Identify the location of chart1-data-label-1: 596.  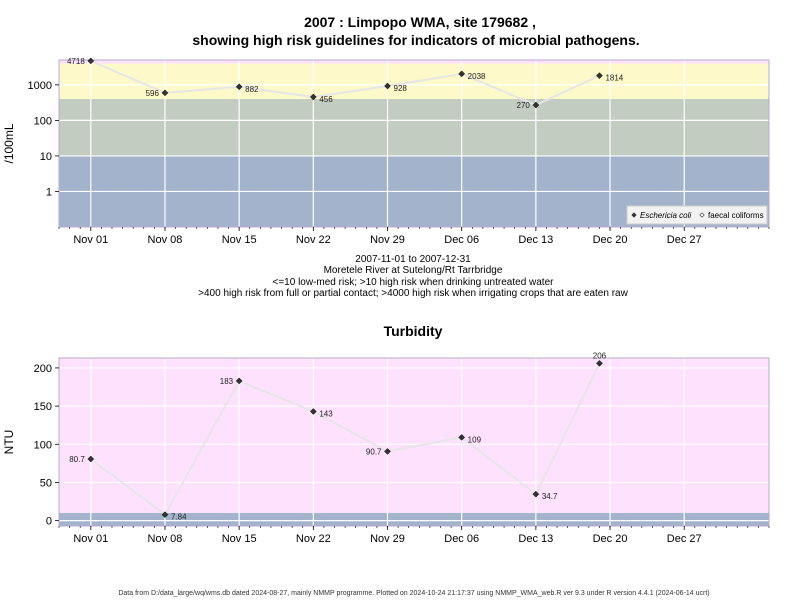
(153, 93).